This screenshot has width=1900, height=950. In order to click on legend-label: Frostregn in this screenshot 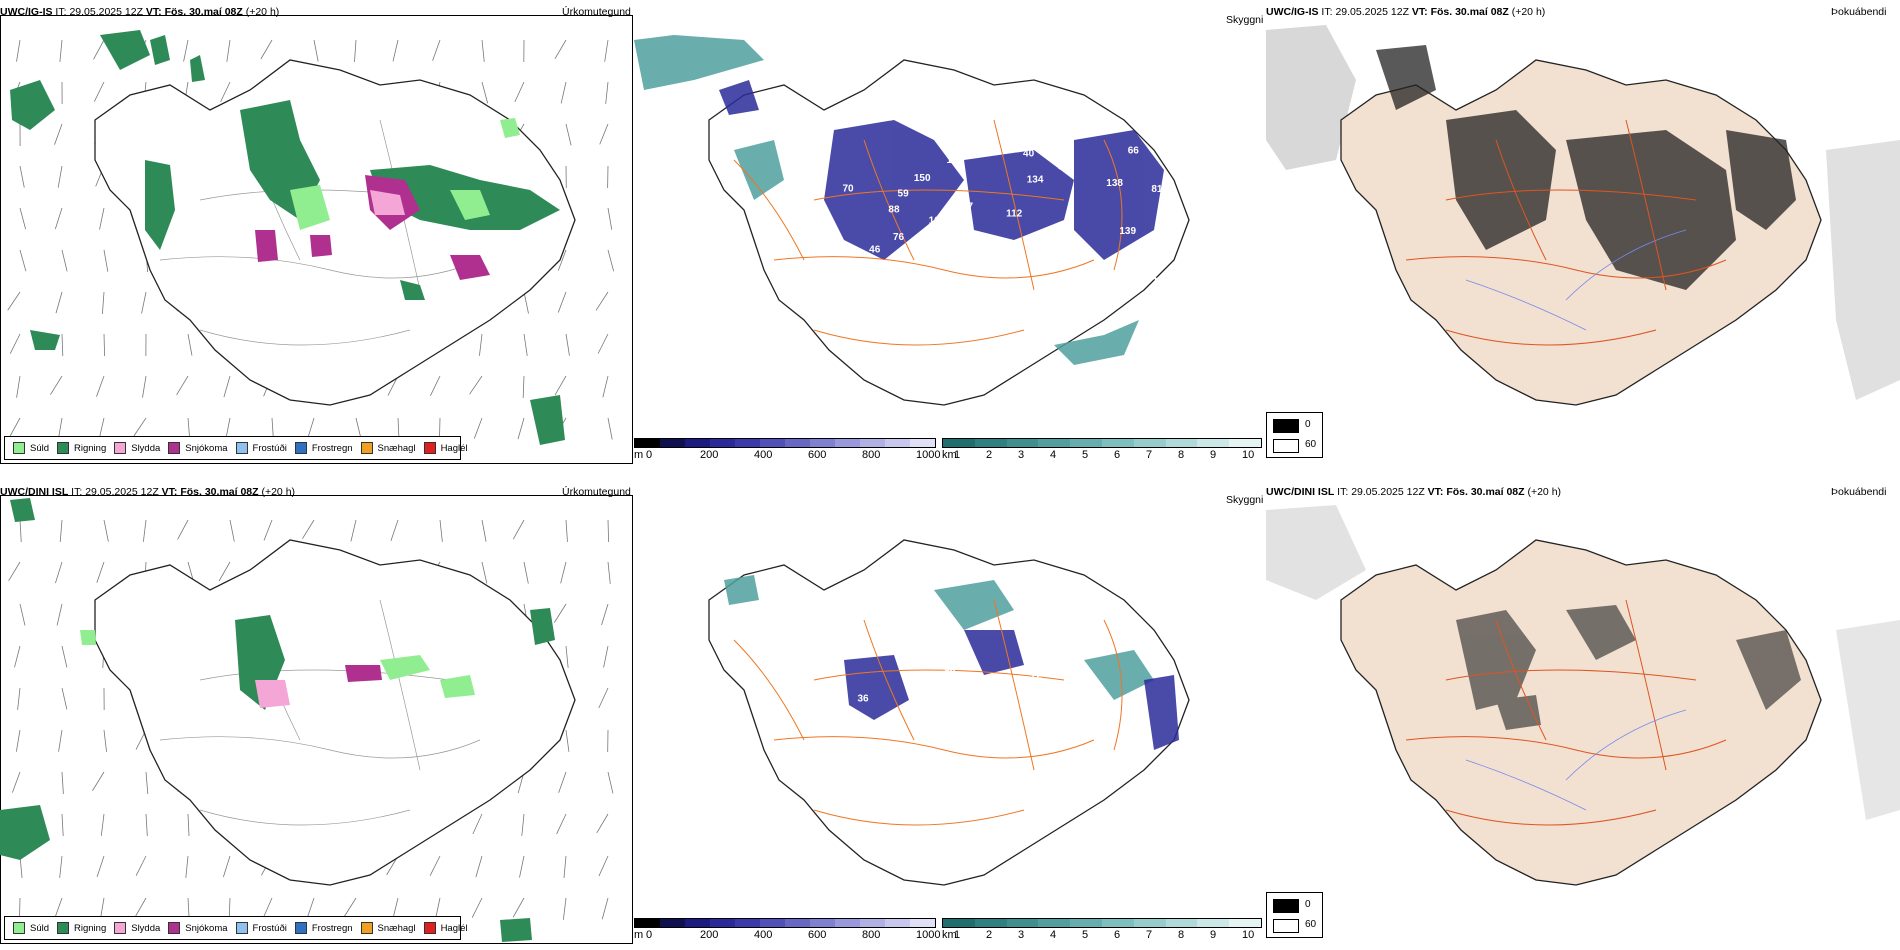, I will do `click(332, 928)`.